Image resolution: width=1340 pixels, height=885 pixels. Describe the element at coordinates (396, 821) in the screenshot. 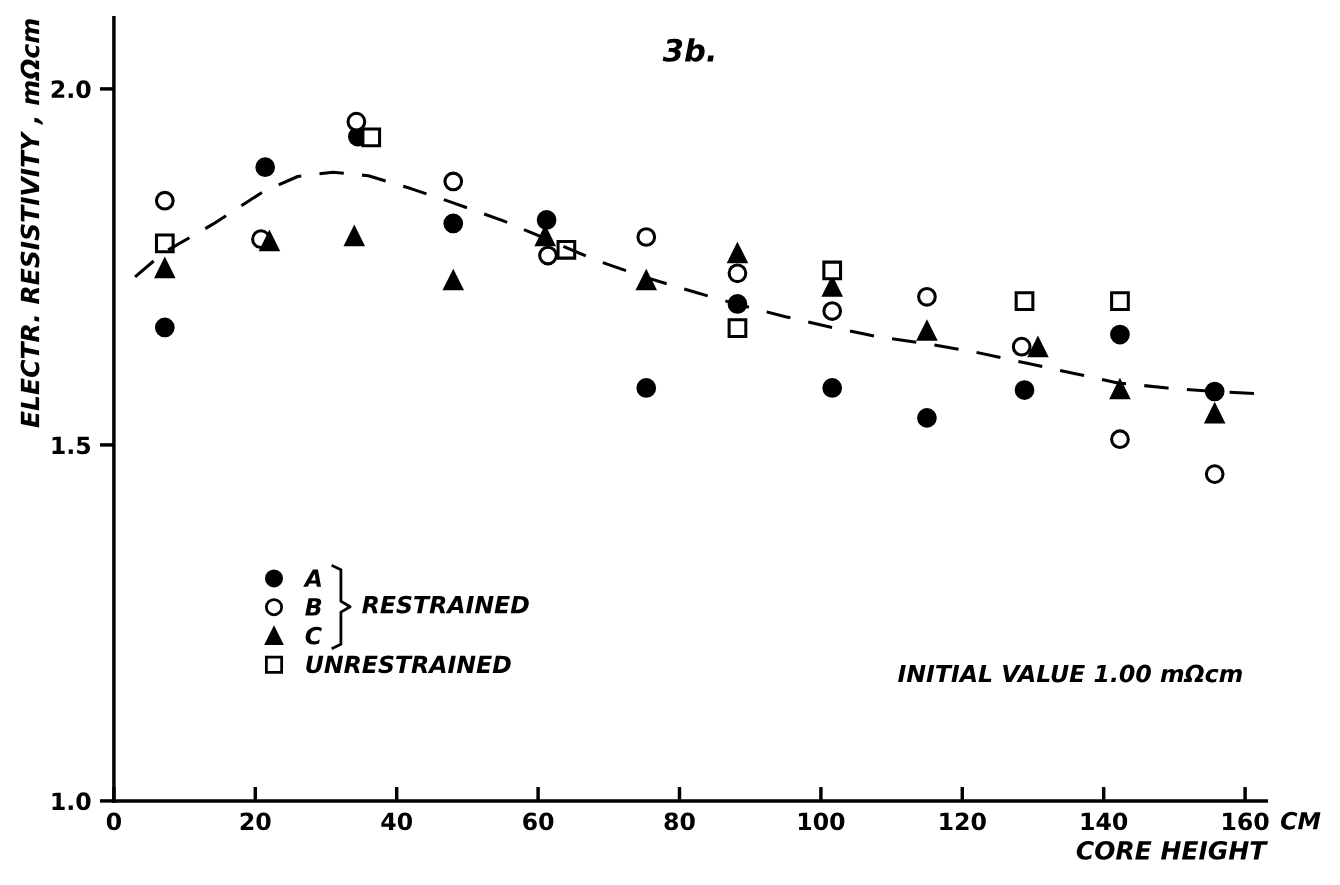

I see `x-tick-label: 40` at that location.